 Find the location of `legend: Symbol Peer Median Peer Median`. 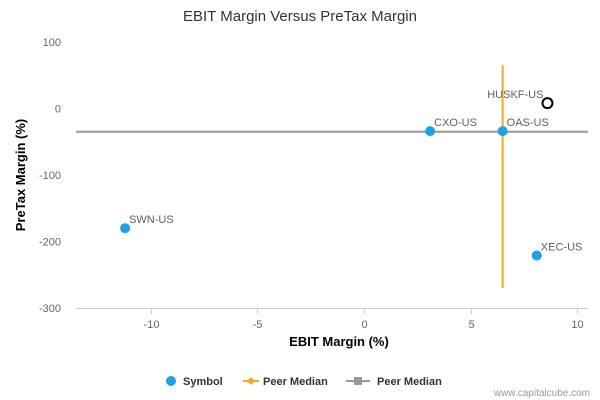

legend: Symbol Peer Median Peer Median is located at coordinates (304, 382).